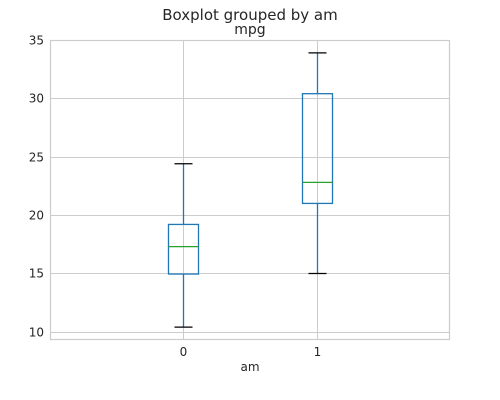  What do you see at coordinates (249, 30) in the screenshot?
I see `chart-title: mpg` at bounding box center [249, 30].